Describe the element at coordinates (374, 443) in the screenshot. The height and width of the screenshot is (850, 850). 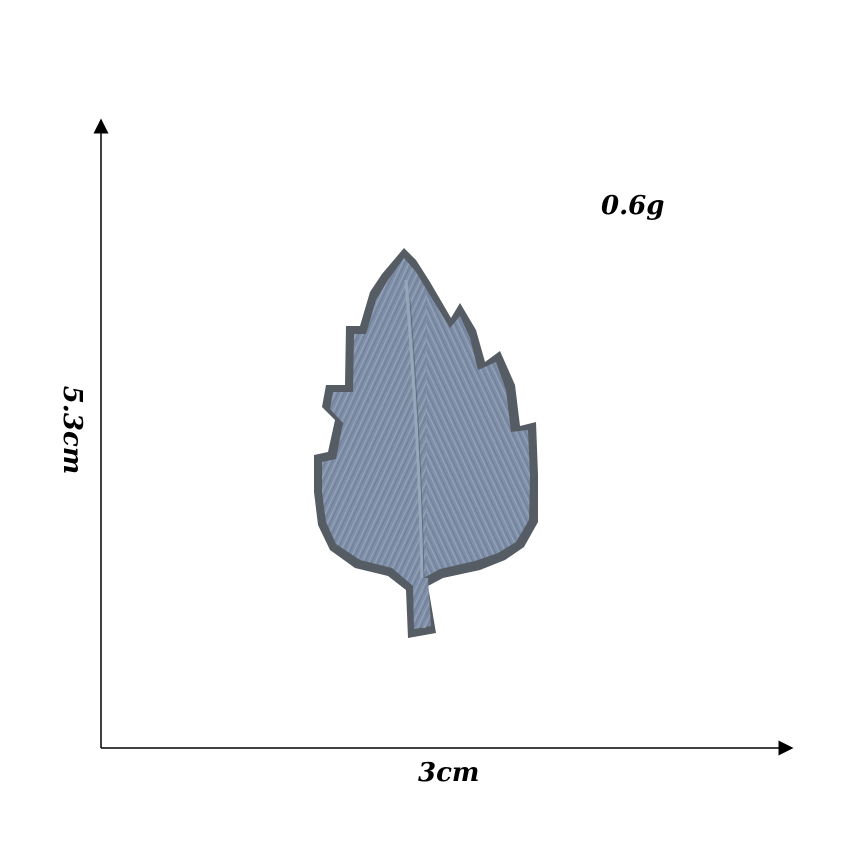
I see `leaf-fill-left` at that location.